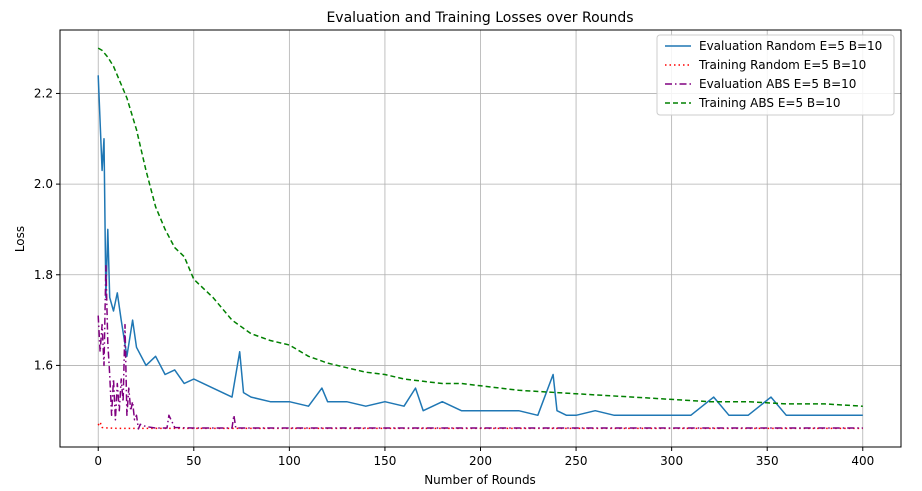  What do you see at coordinates (289, 461) in the screenshot?
I see `x-tick-label: 100` at bounding box center [289, 461].